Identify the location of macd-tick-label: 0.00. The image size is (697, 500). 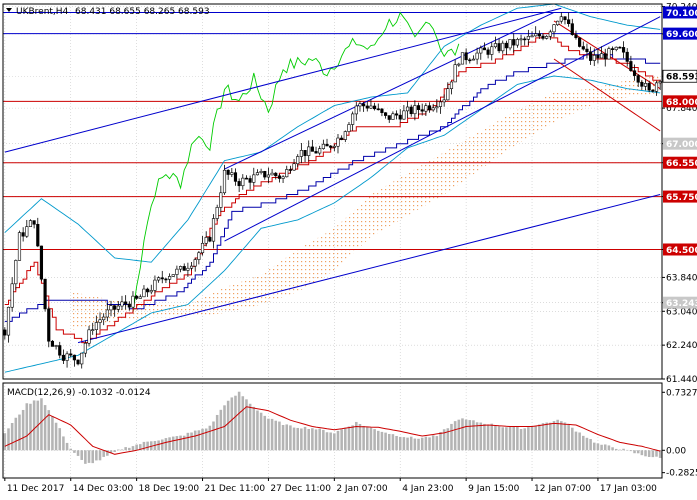
(676, 451).